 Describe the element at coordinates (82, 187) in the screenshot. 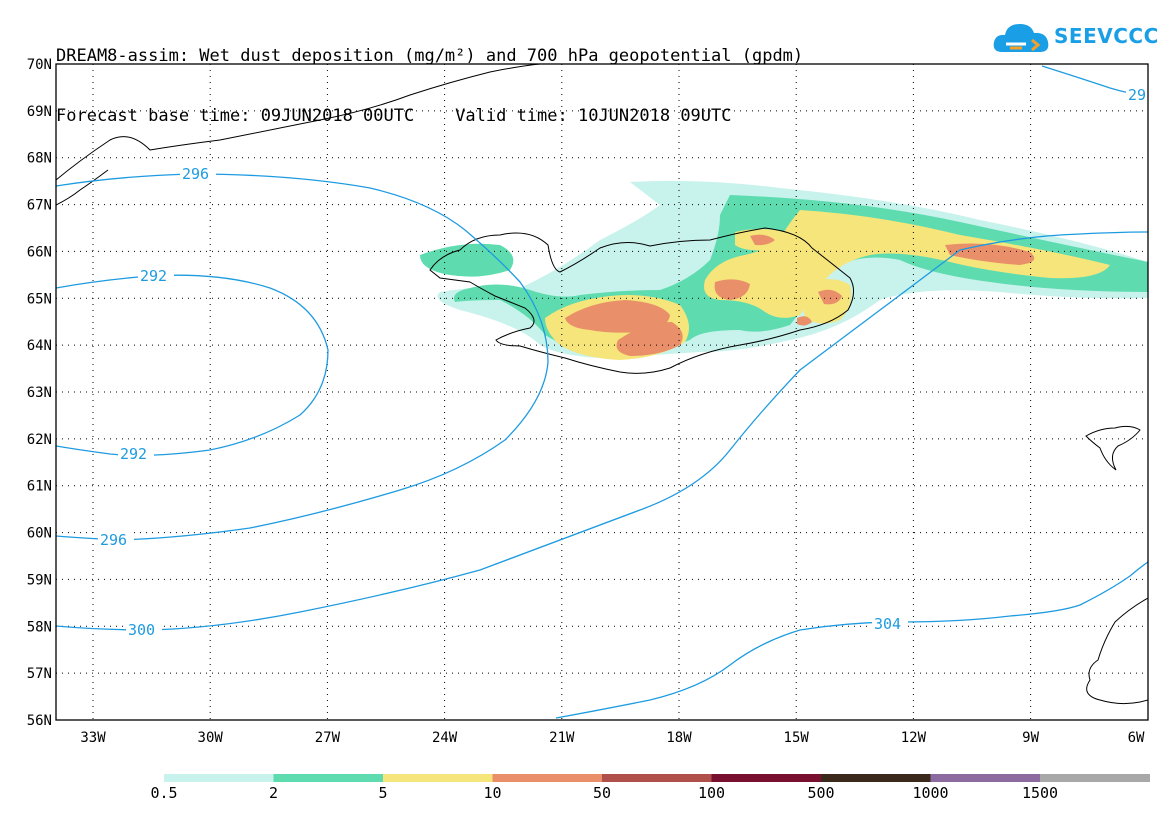

I see `greenland-east-coast` at that location.